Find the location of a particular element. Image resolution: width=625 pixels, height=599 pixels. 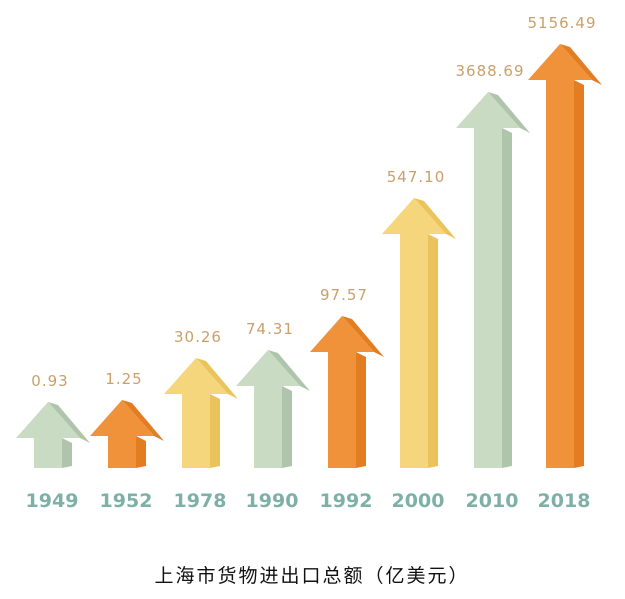

value-label: 5156.49 is located at coordinates (561, 23).